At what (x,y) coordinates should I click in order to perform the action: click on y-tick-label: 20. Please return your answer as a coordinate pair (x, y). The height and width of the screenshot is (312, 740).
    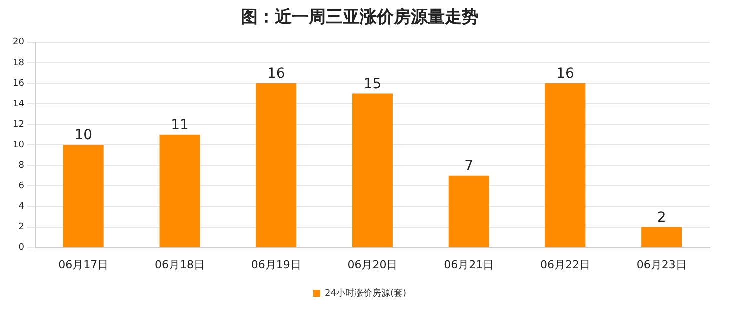
    Looking at the image, I should click on (19, 43).